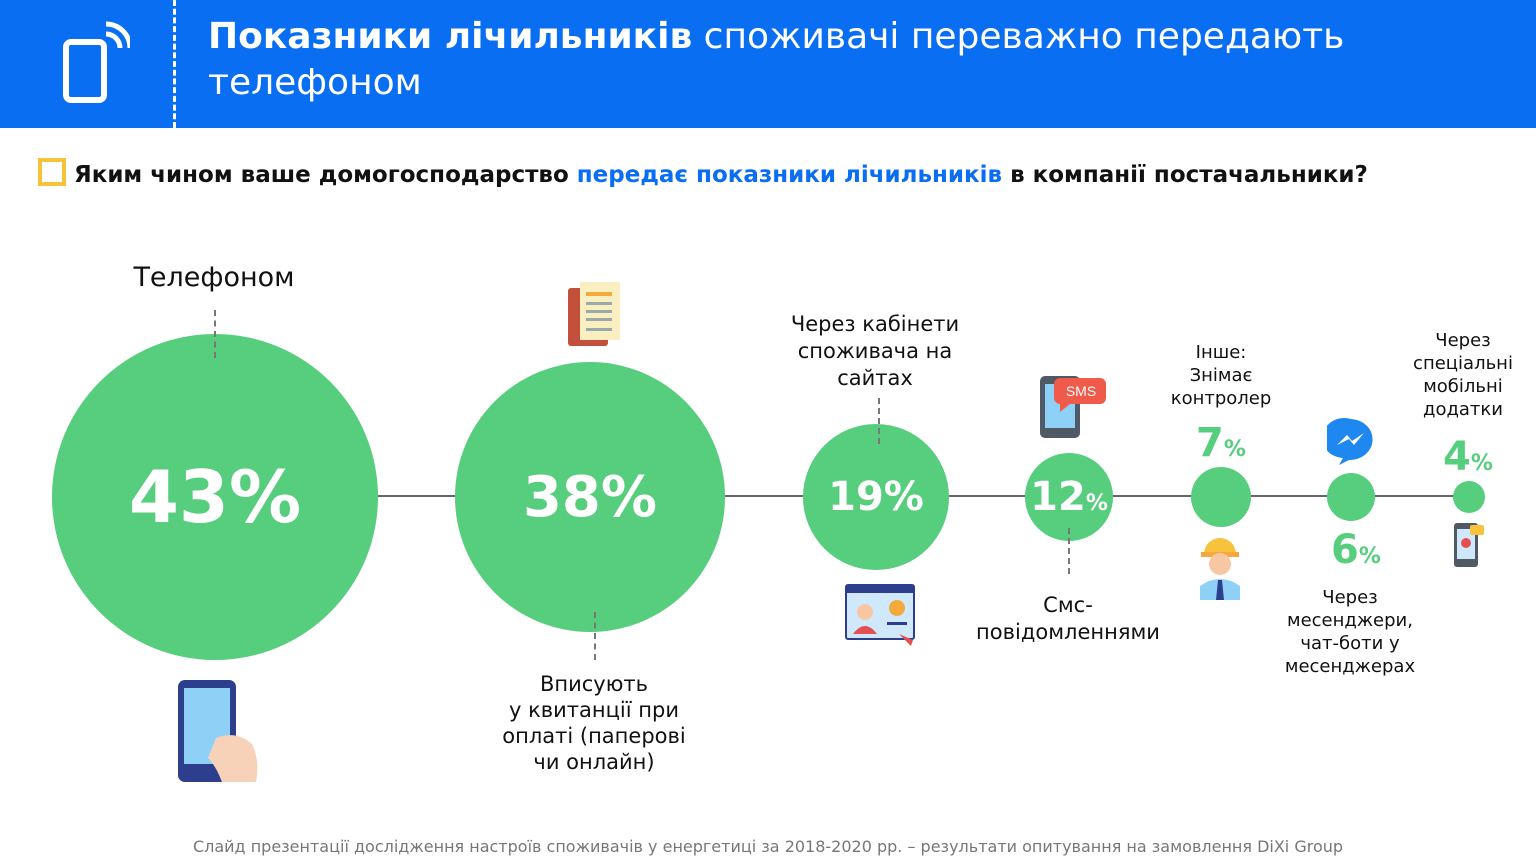 This screenshot has width=1536, height=864. What do you see at coordinates (1469, 497) in the screenshot?
I see `bubble-apps` at bounding box center [1469, 497].